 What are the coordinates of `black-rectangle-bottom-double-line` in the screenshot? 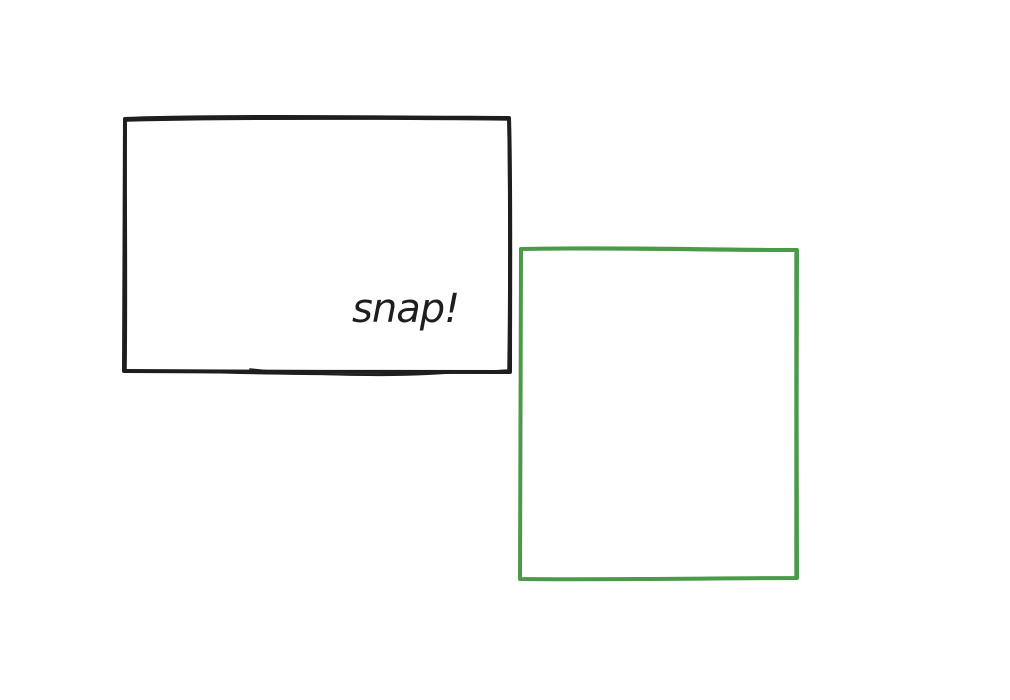 It's located at (360, 372).